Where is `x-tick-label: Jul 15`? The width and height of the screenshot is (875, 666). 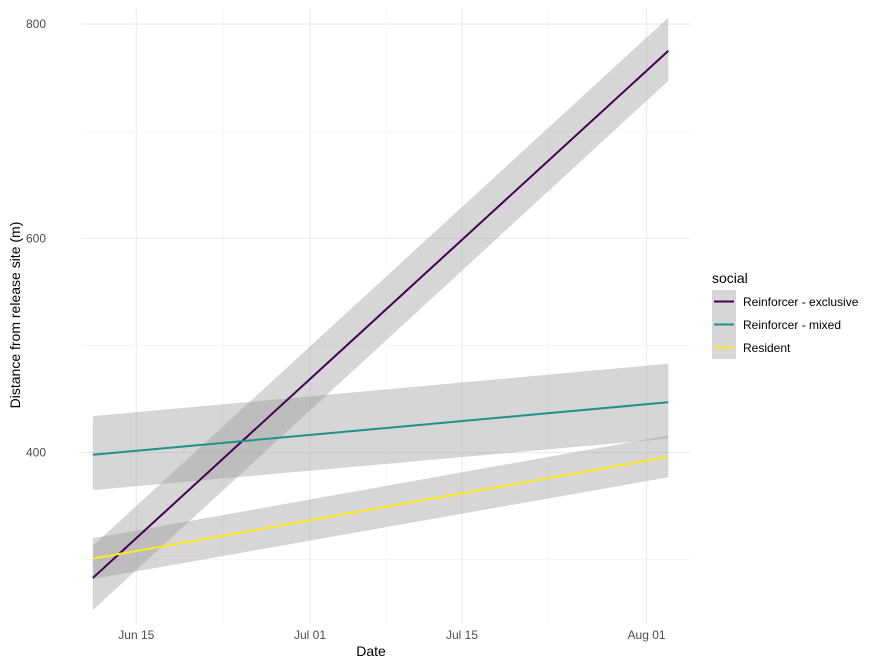
x-tick-label: Jul 15 is located at coordinates (462, 635).